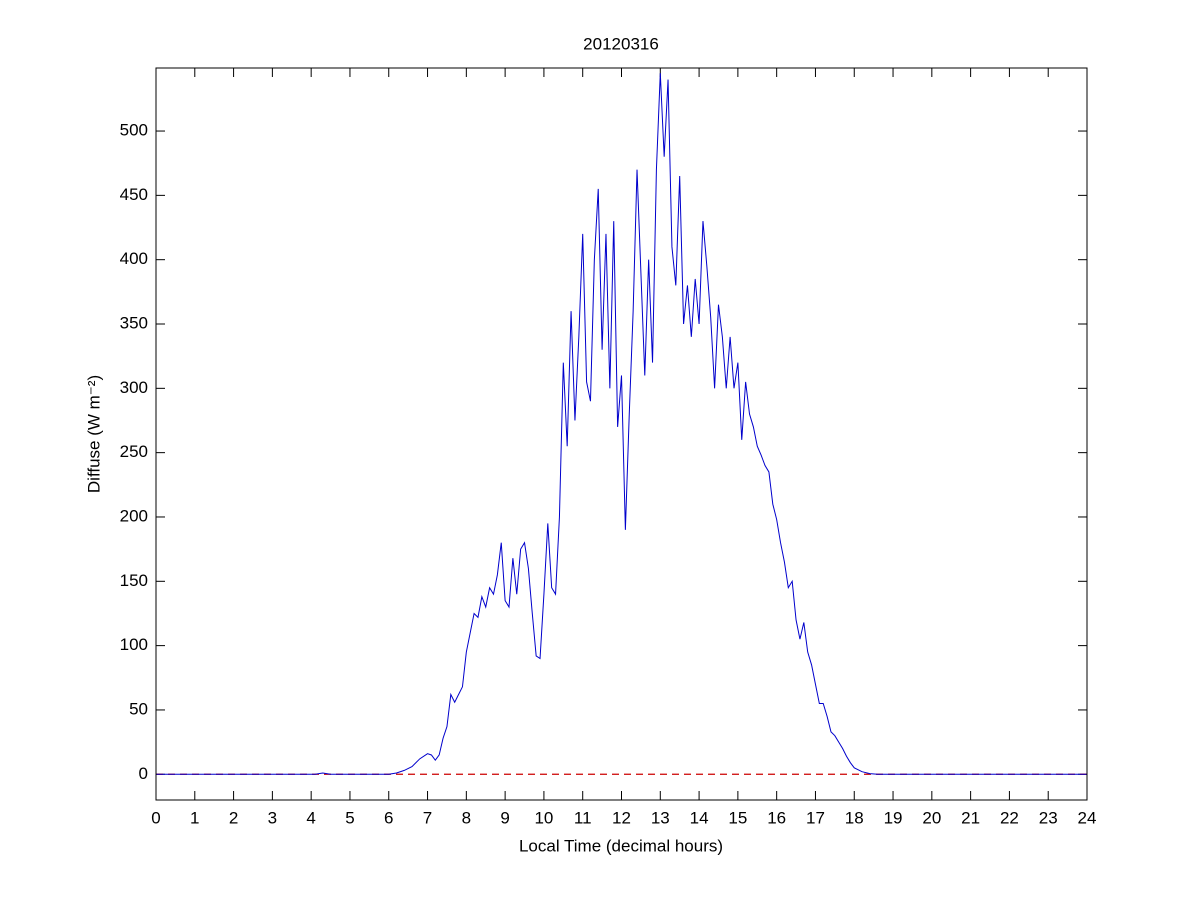 The height and width of the screenshot is (900, 1201). Describe the element at coordinates (310, 817) in the screenshot. I see `x-tick-label: 4` at that location.